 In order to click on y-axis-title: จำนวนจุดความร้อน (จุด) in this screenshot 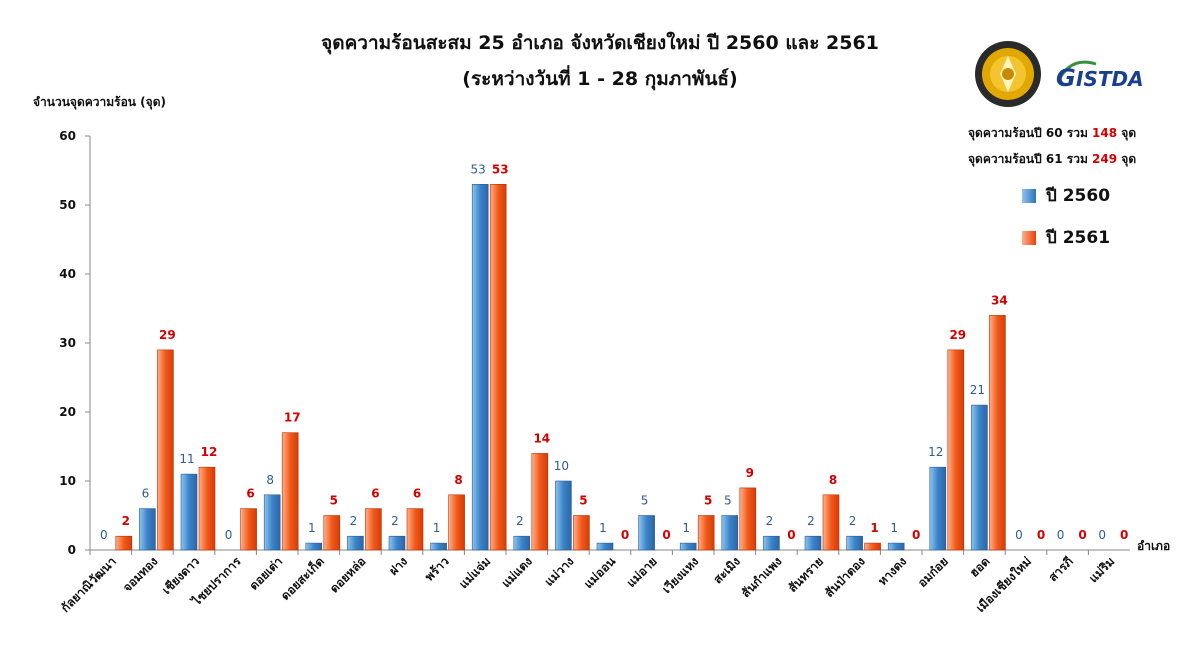, I will do `click(99, 102)`.